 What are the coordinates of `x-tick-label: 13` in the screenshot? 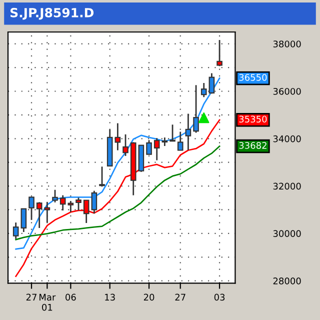 It's located at (110, 297).